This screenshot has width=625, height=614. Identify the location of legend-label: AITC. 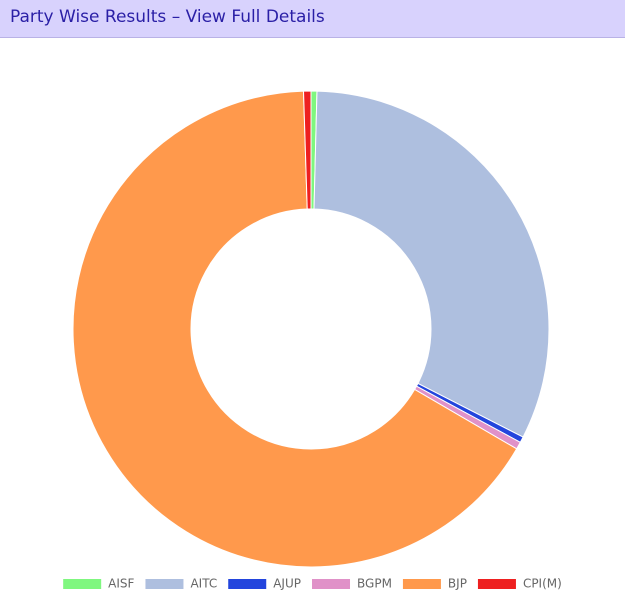
(203, 584).